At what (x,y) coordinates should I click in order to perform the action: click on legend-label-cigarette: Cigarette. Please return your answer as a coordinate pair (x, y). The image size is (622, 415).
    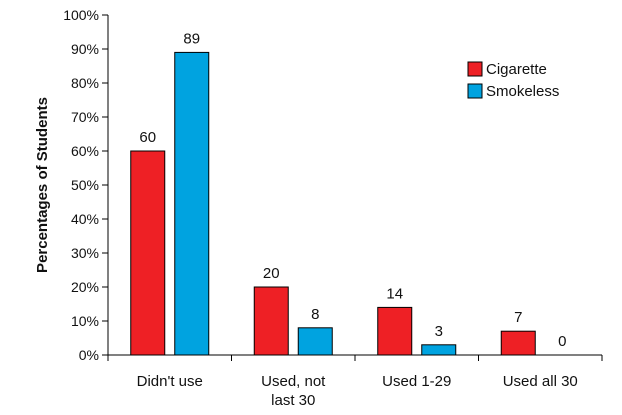
    Looking at the image, I should click on (516, 69).